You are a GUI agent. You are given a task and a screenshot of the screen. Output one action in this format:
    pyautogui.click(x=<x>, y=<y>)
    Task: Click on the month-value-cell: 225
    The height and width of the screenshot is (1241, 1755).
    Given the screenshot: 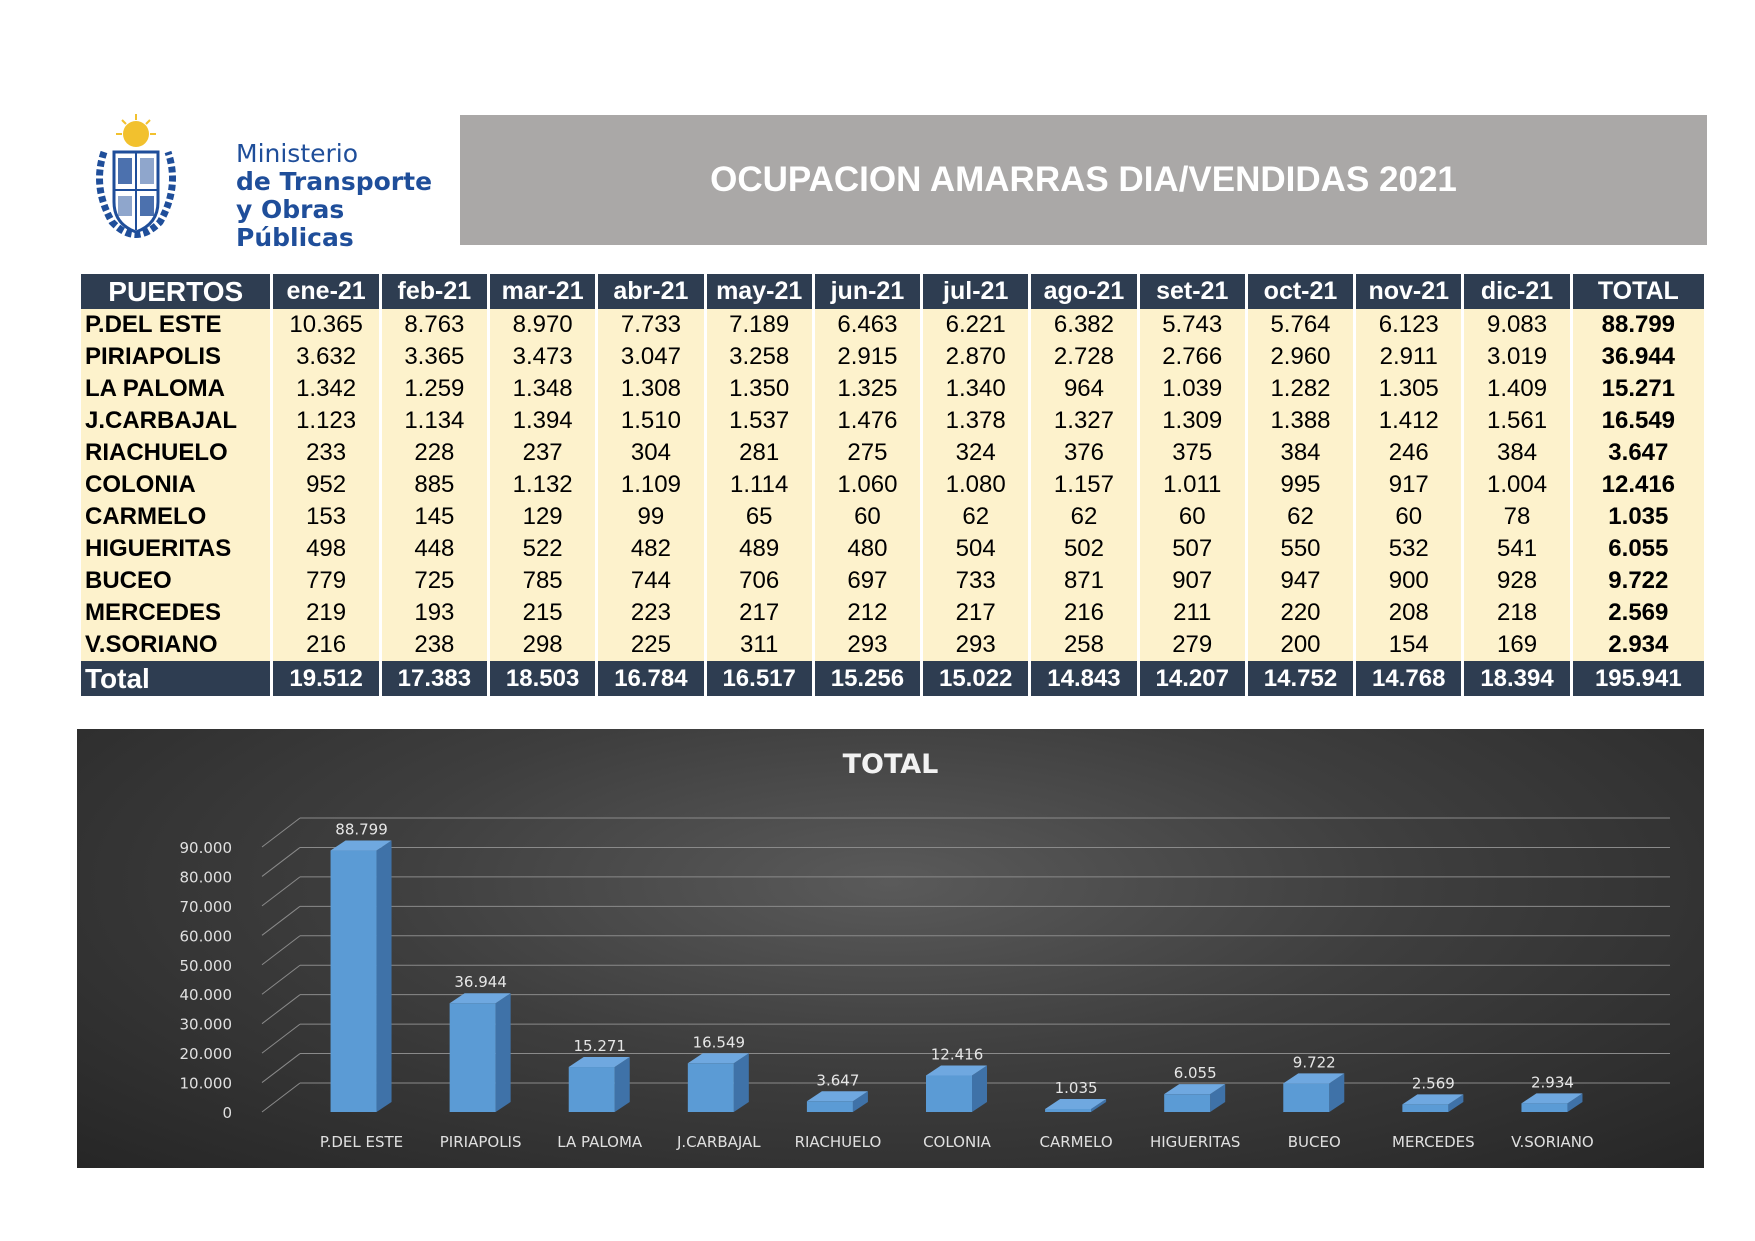 What is the action you would take?
    pyautogui.click(x=651, y=645)
    